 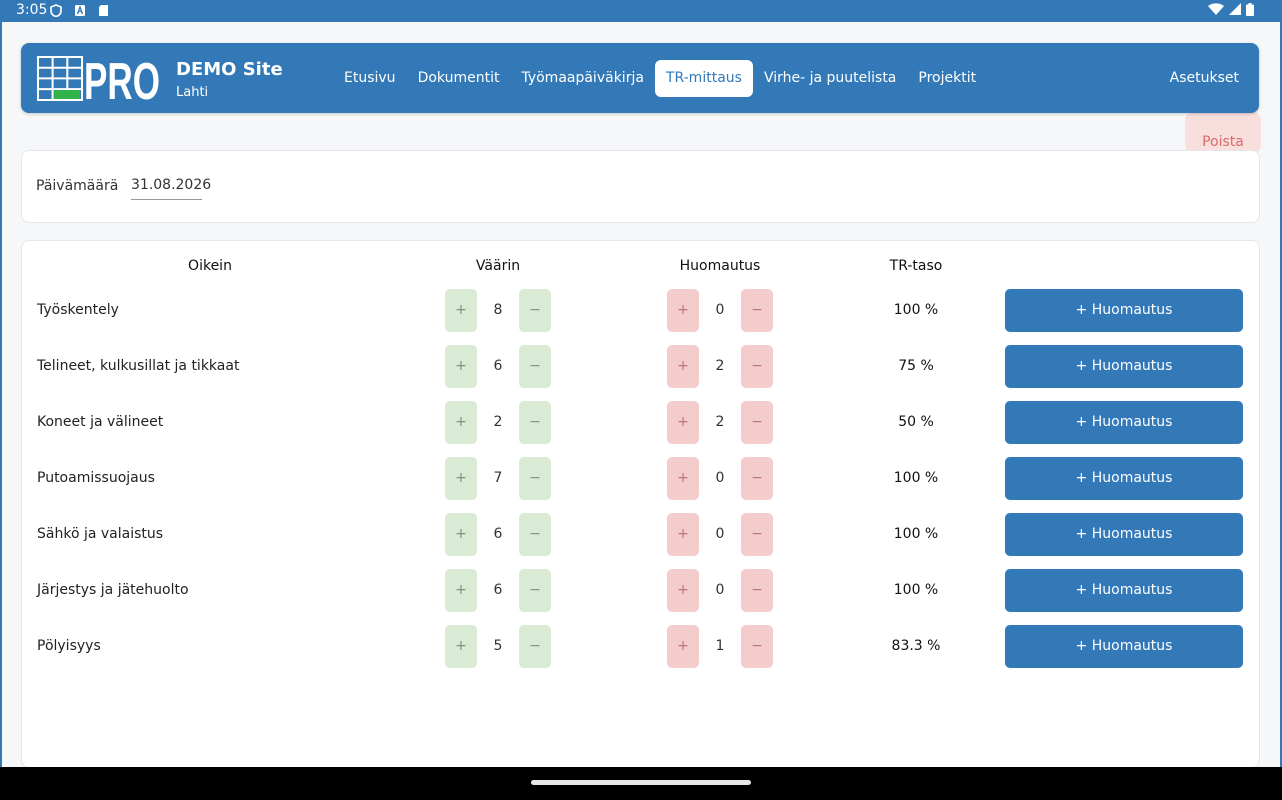 What do you see at coordinates (498, 646) in the screenshot?
I see `correct-count: 5` at bounding box center [498, 646].